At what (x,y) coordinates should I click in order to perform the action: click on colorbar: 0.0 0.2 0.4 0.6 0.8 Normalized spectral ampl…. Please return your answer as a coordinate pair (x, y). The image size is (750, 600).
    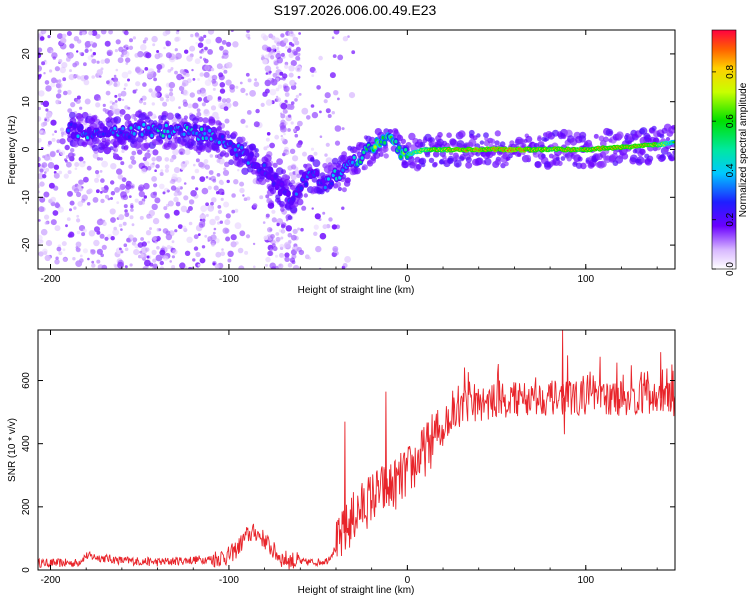
    Looking at the image, I should click on (730, 152).